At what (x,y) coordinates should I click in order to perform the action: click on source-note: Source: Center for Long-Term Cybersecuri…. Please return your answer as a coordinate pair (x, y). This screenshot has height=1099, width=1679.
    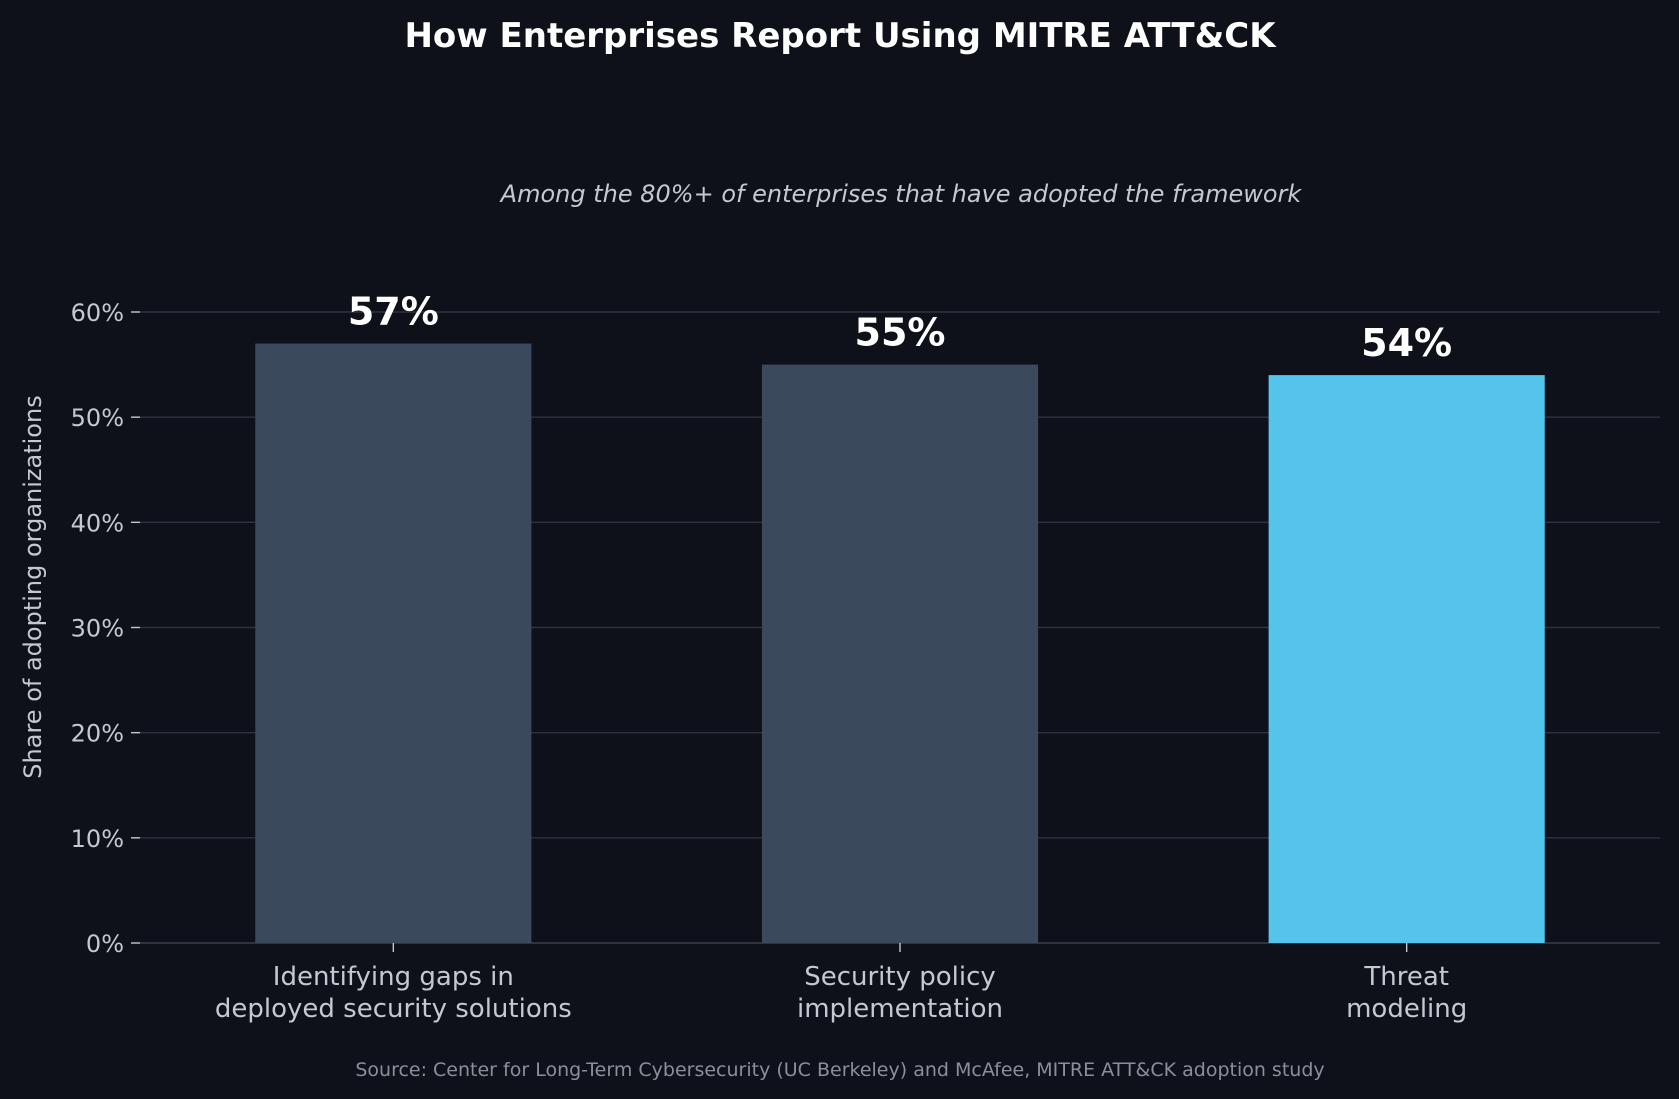
    Looking at the image, I should click on (839, 1070).